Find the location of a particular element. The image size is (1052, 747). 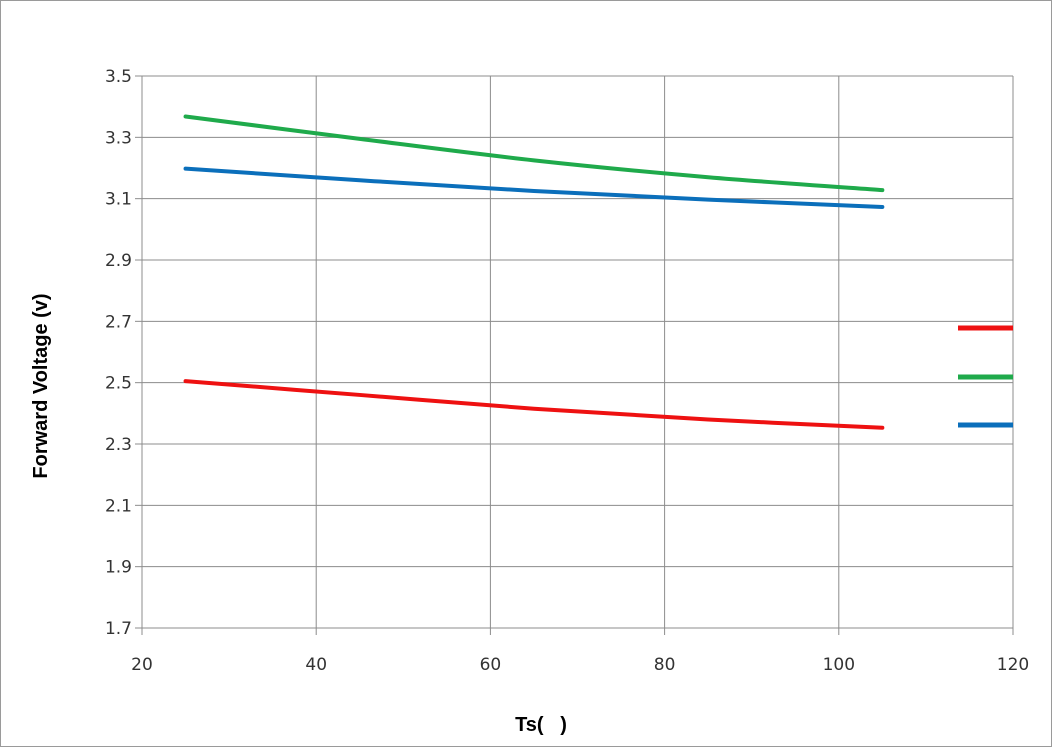

y-tick-label: 2.7 is located at coordinates (118, 322).